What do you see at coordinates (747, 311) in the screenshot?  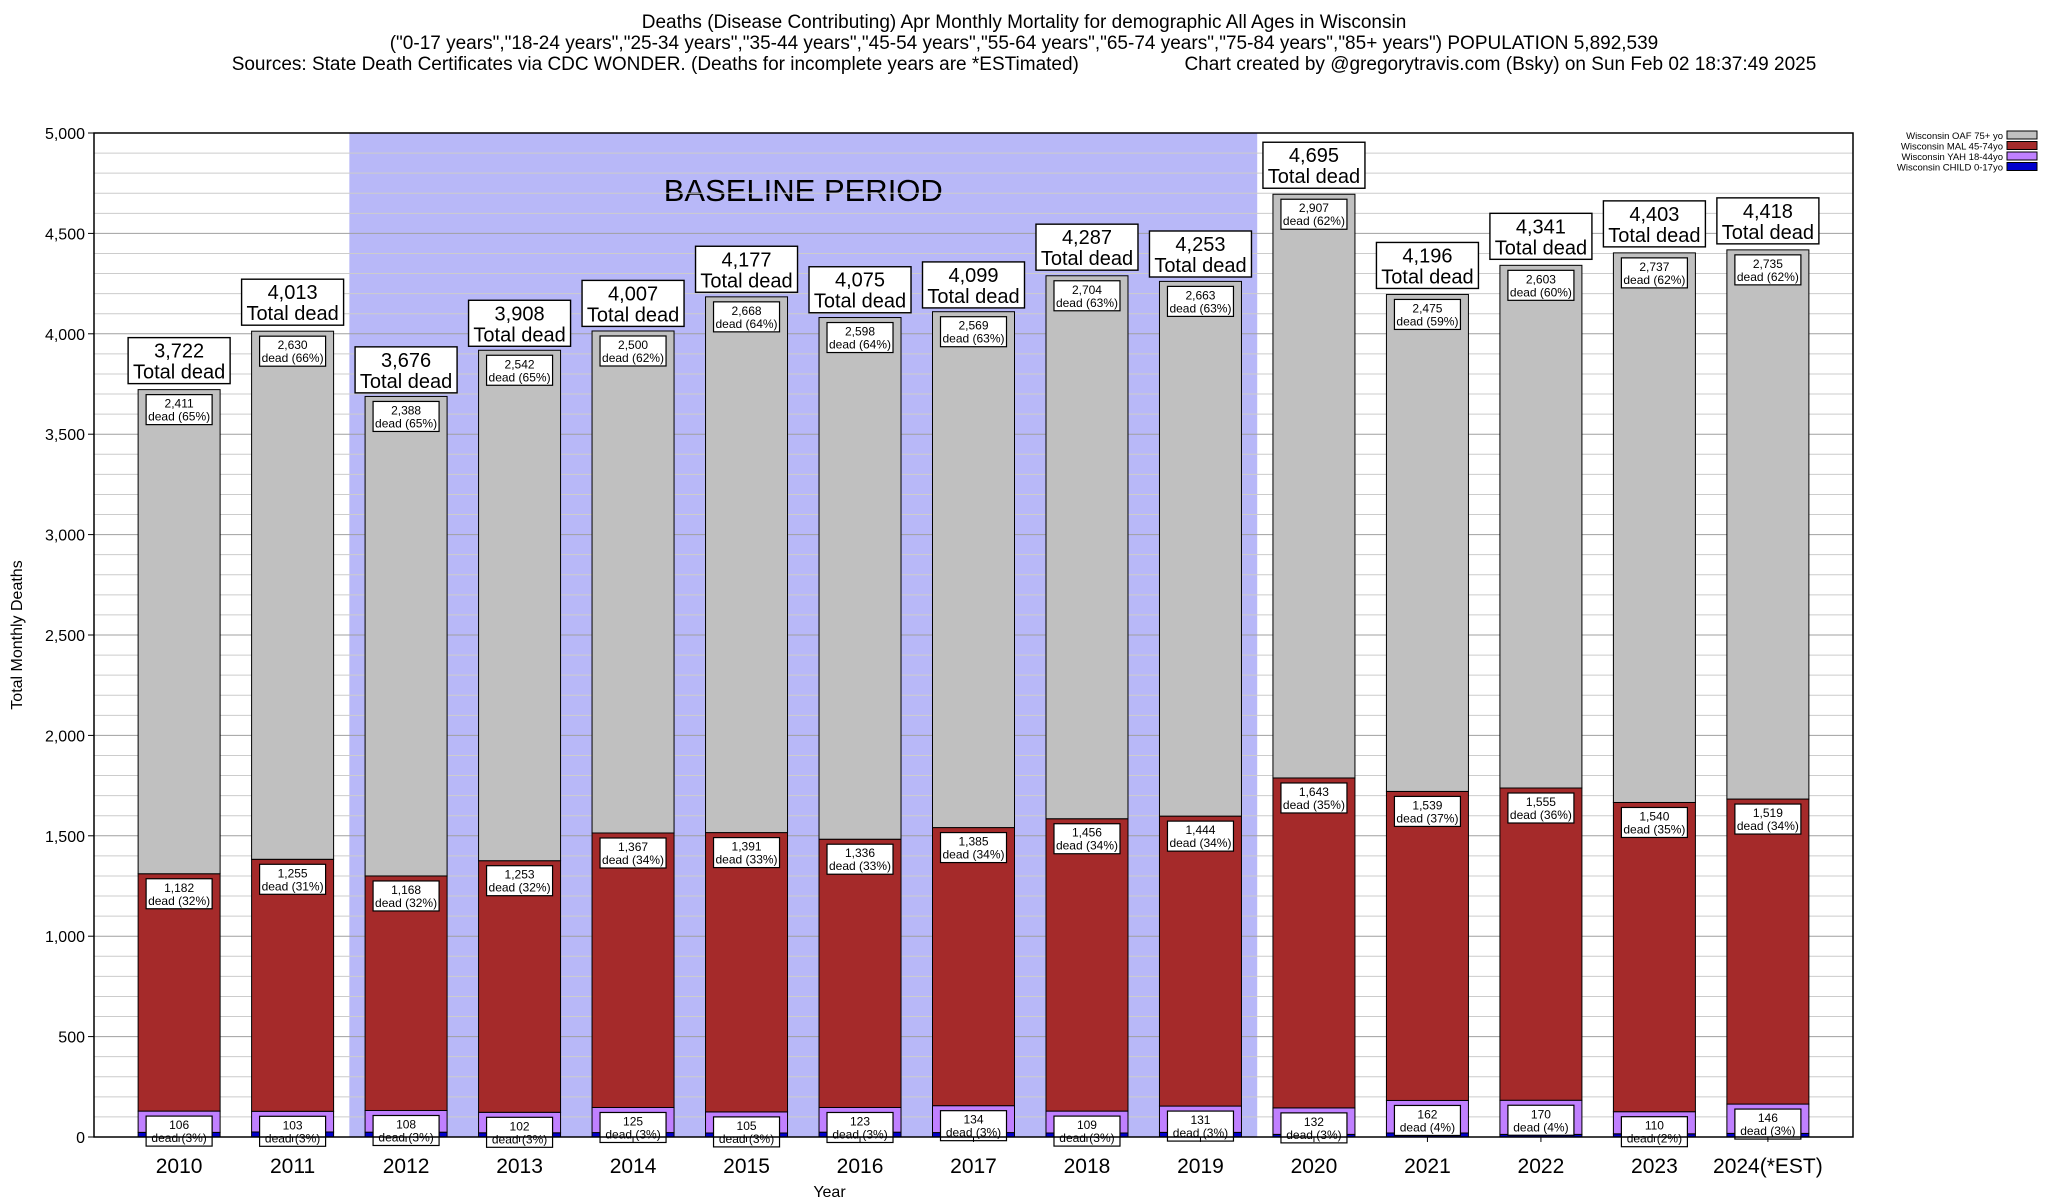 I see `segment-value-label: 2,668` at bounding box center [747, 311].